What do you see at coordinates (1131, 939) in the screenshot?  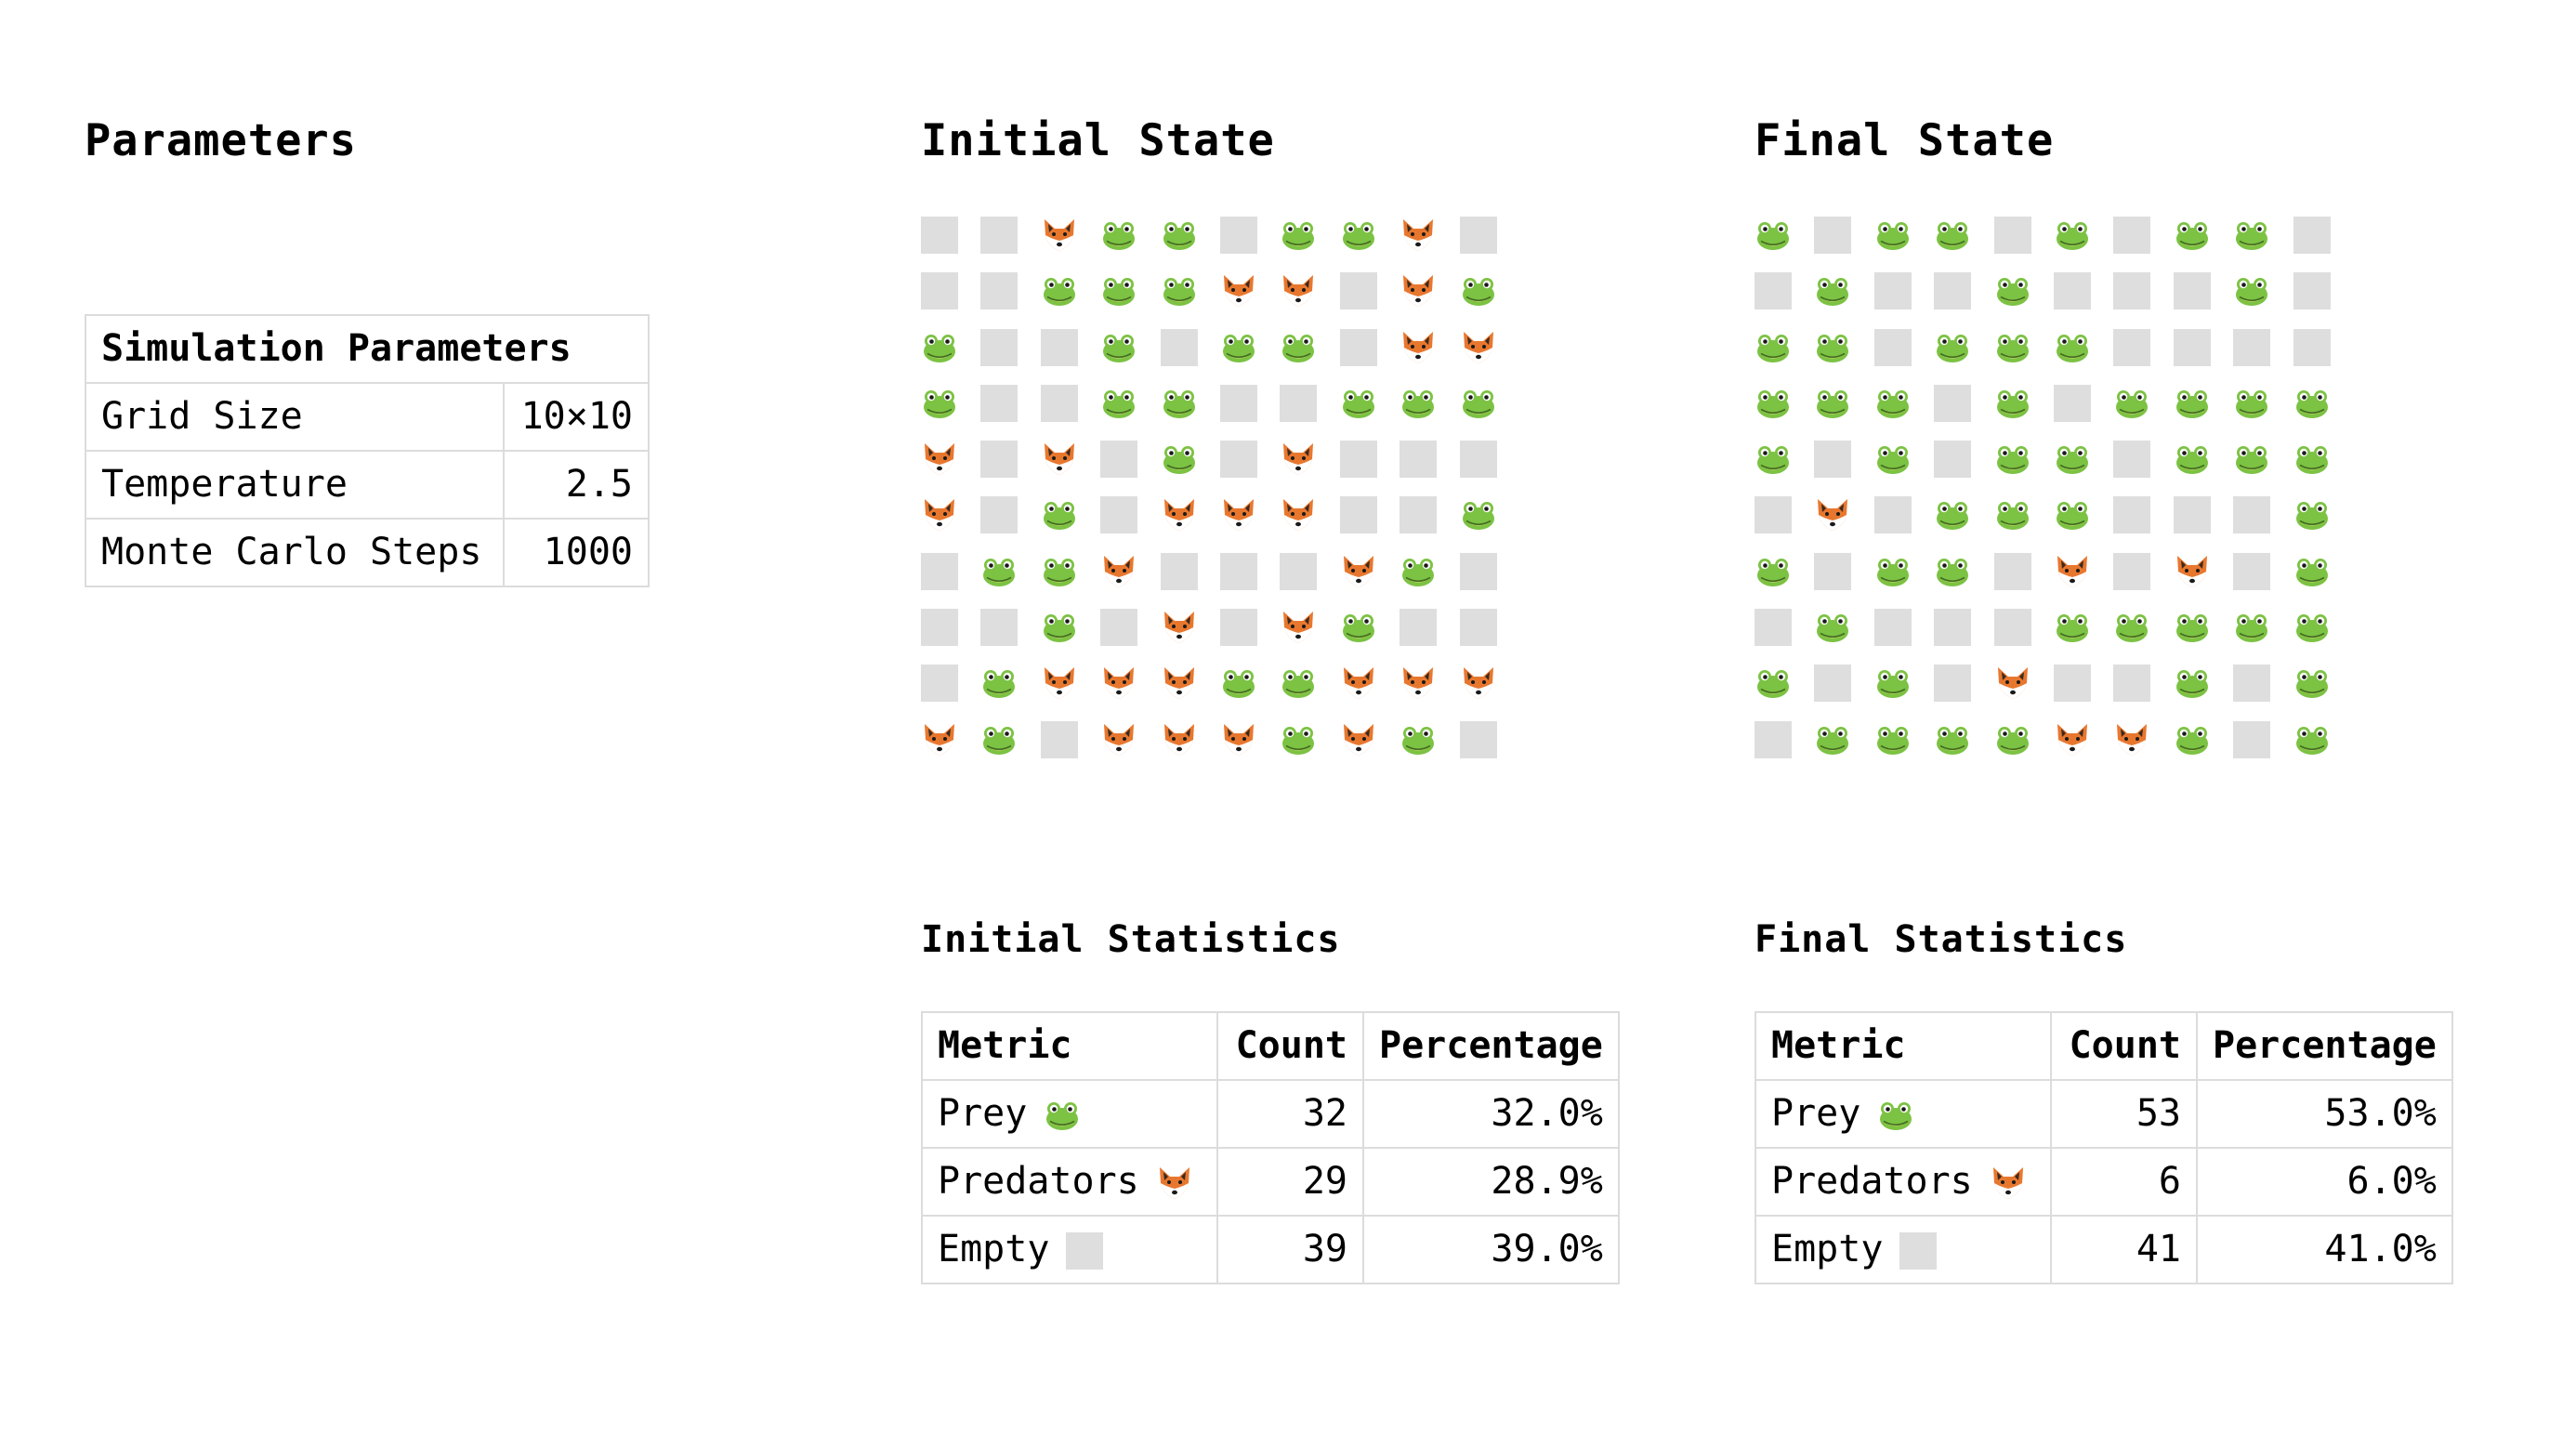 I see `initial-statistics-title: Initial Statistics` at bounding box center [1131, 939].